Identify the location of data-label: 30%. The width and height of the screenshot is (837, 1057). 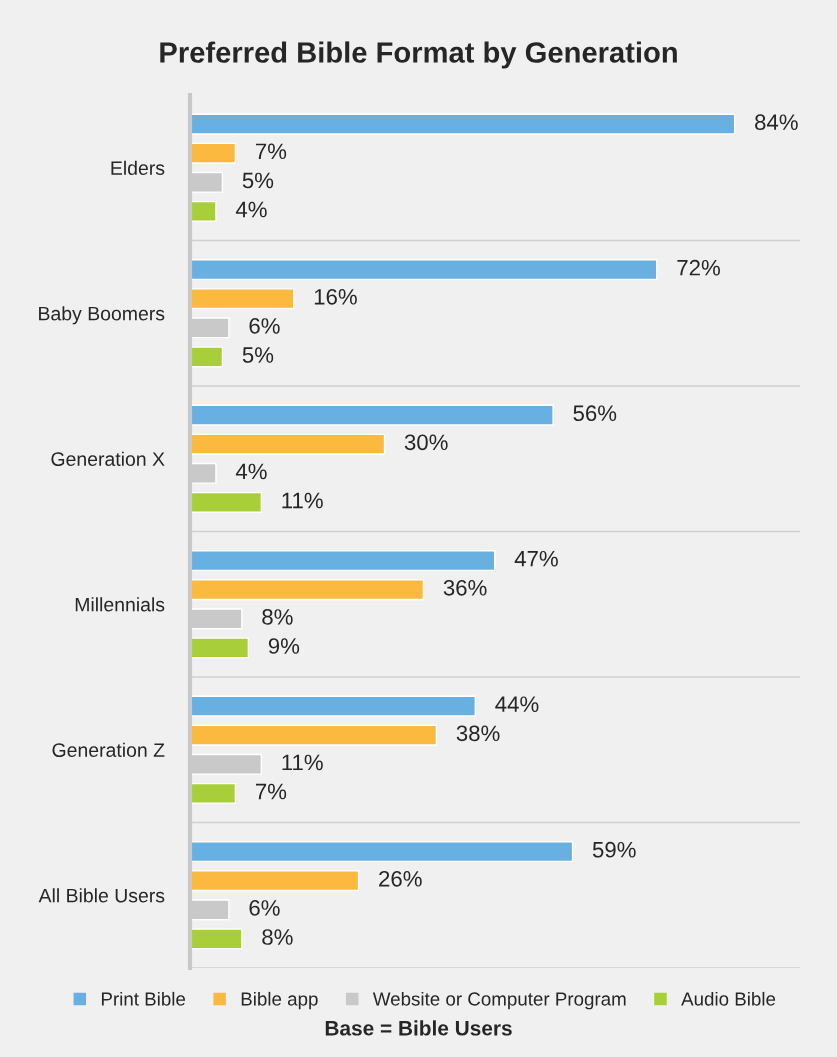
(426, 442).